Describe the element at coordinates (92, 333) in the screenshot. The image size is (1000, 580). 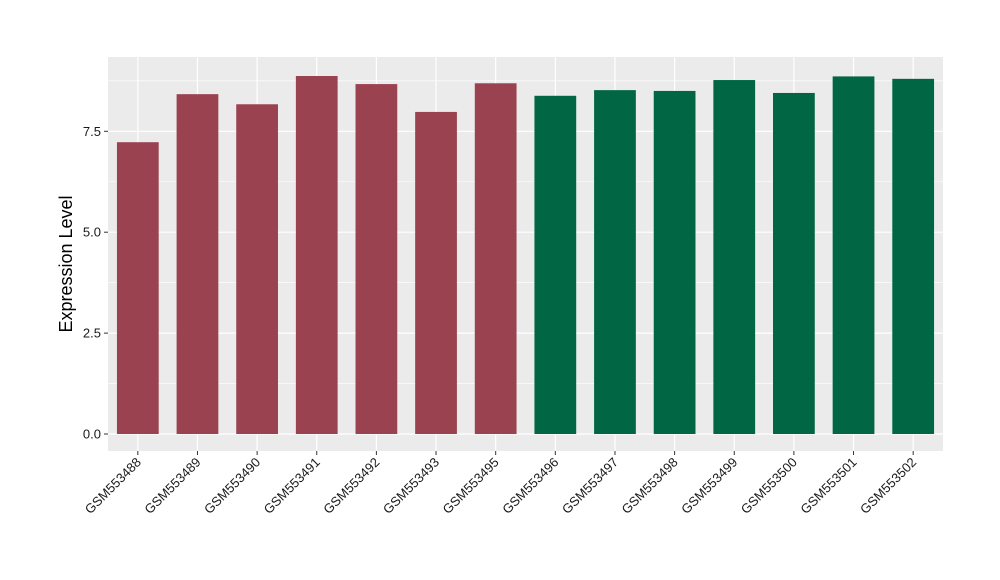
I see `y-tick-label: 2.5` at that location.